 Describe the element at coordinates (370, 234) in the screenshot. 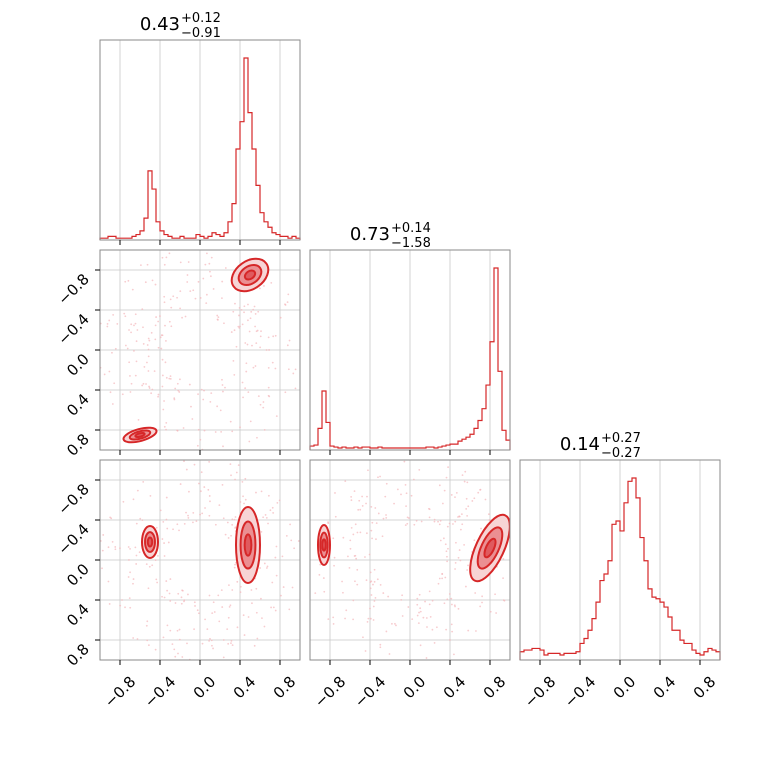

I see `panel-title-median: 0.73` at that location.